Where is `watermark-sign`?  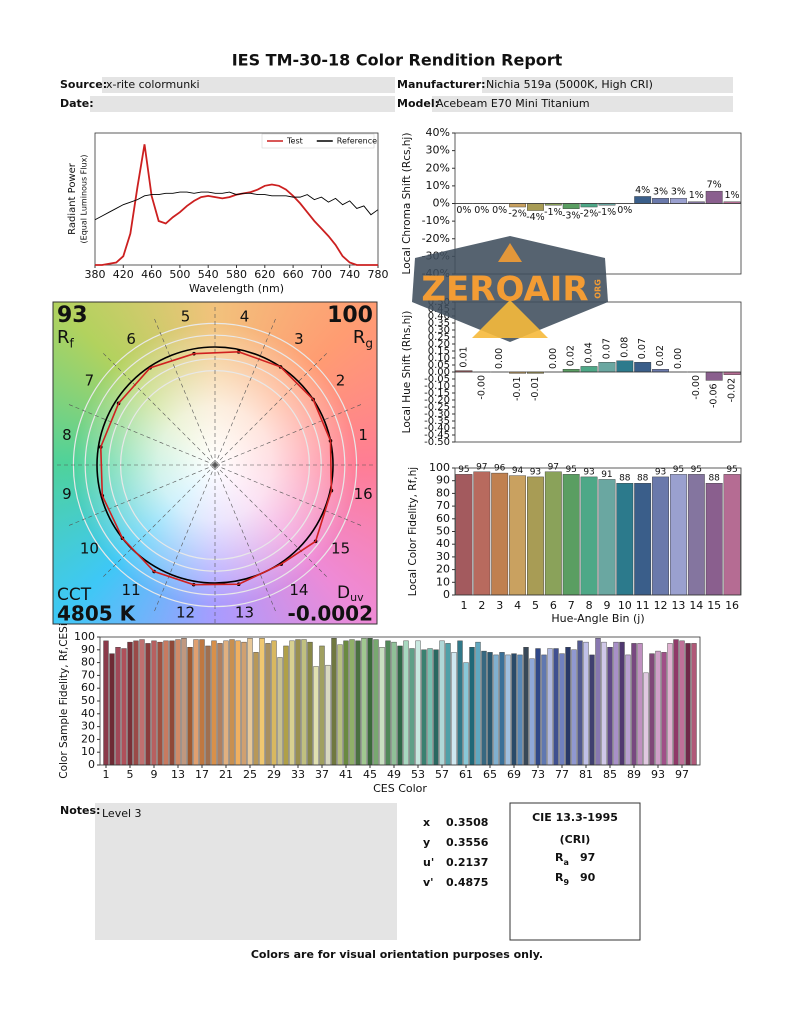
watermark-sign is located at coordinates (510, 252).